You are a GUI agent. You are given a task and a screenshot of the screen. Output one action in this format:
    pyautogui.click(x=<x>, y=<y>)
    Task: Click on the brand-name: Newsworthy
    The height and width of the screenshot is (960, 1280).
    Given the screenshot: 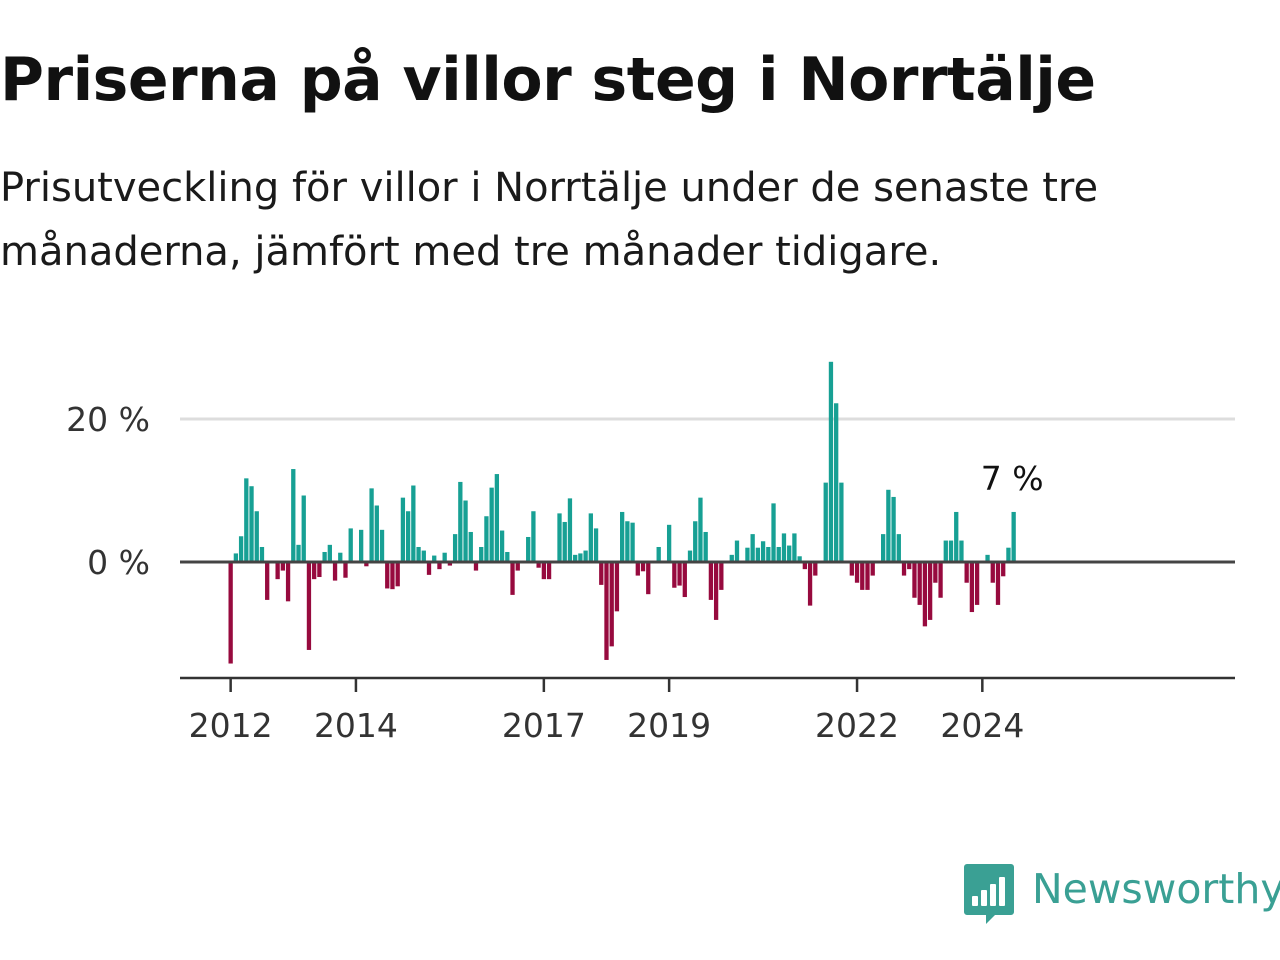 What is the action you would take?
    pyautogui.click(x=1156, y=889)
    